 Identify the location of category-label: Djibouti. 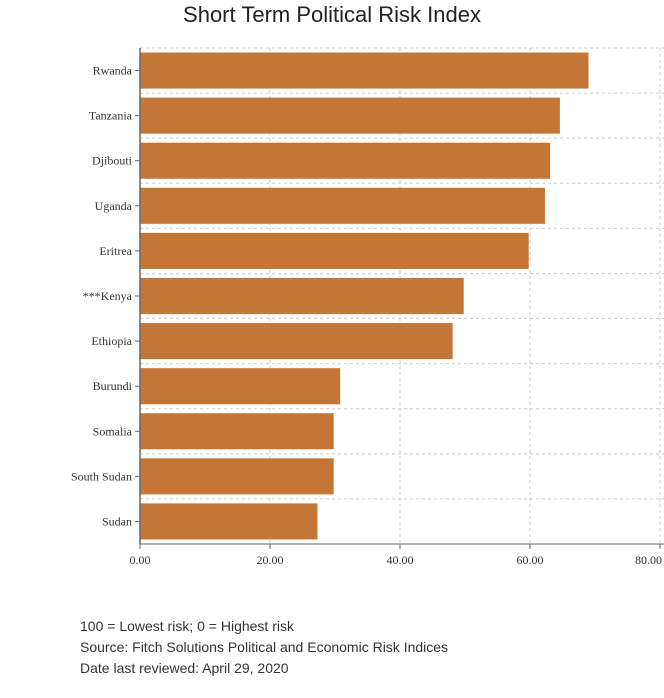
(112, 161).